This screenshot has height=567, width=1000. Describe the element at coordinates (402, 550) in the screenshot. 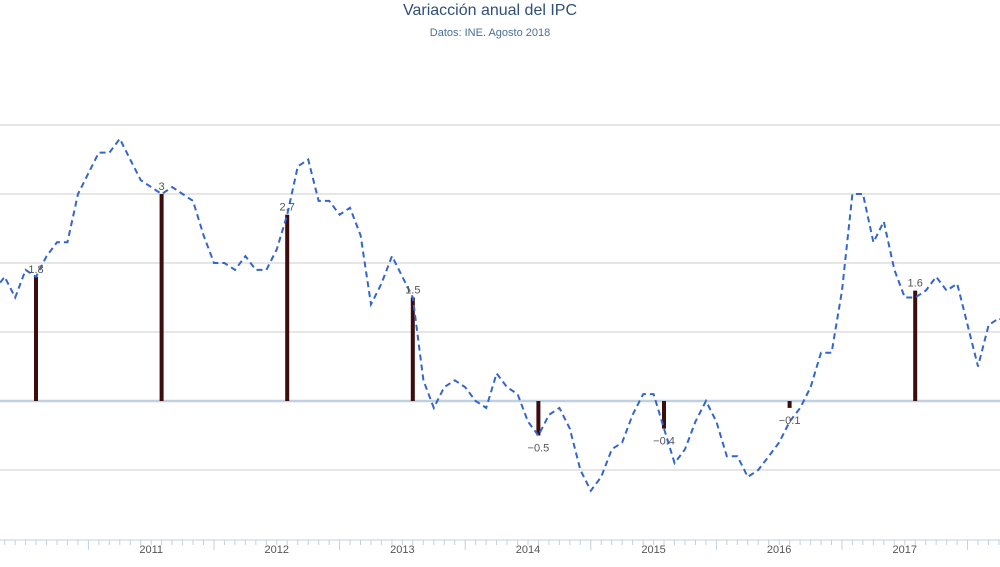

I see `x-tick-label: 2013` at that location.